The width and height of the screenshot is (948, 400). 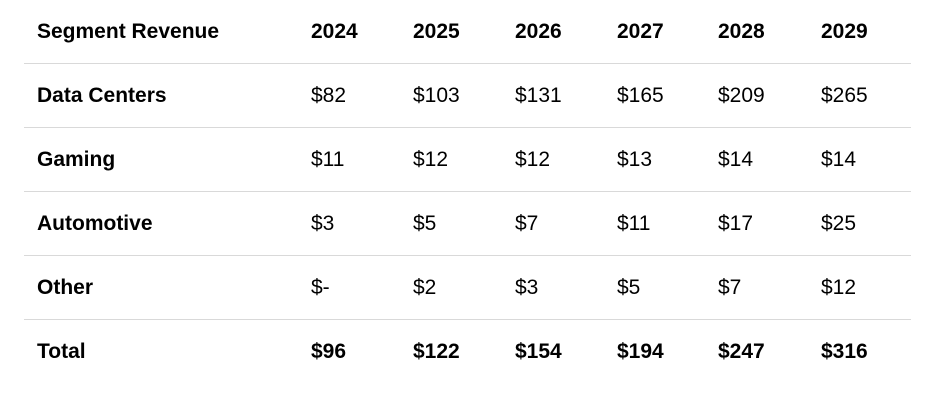 What do you see at coordinates (635, 159) in the screenshot?
I see `table-cell: $13` at bounding box center [635, 159].